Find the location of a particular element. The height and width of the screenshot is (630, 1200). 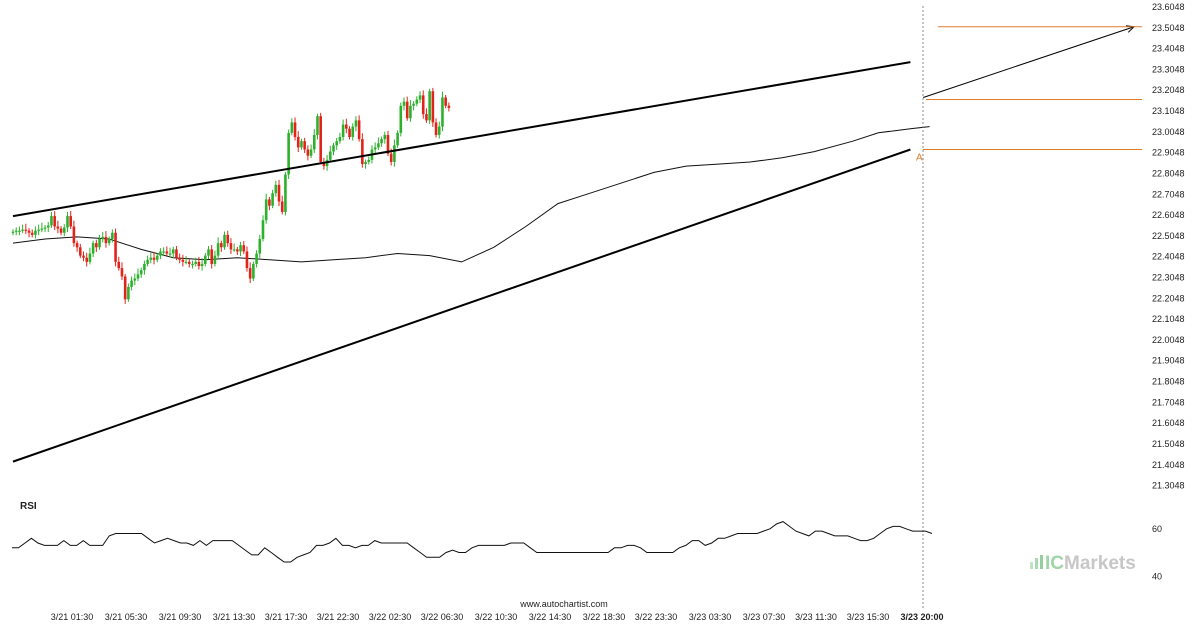

level-lines-layer is located at coordinates (1032, 88).